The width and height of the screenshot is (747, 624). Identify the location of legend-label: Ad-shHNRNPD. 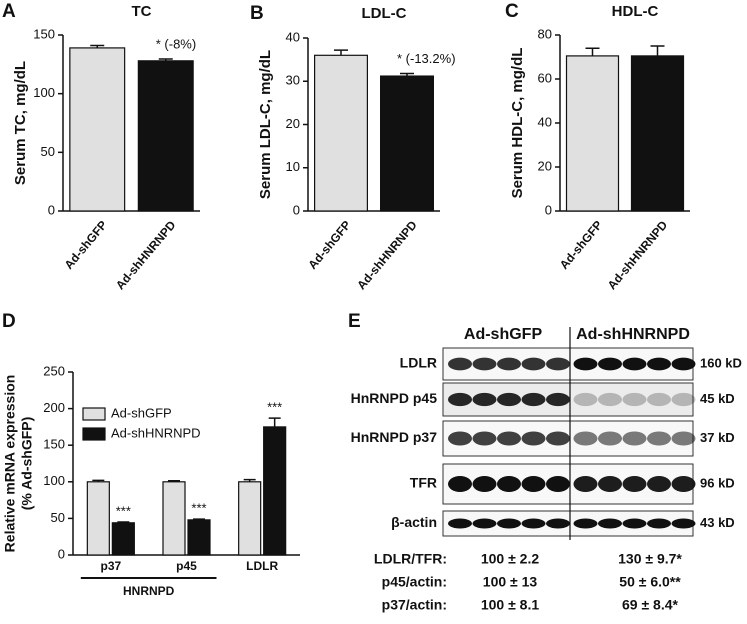
(156, 432).